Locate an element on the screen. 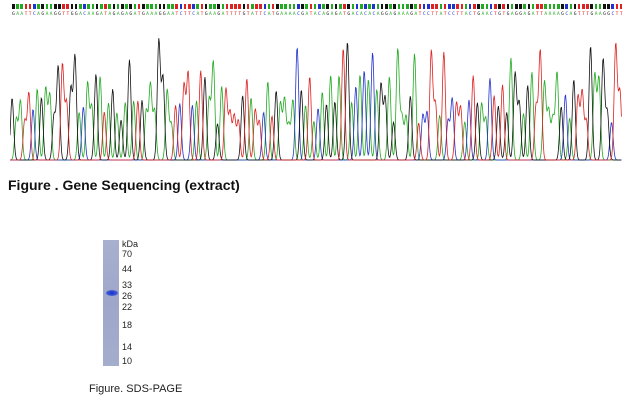 Image resolution: width=631 pixels, height=400 pixels. kda-unit-label: kDa is located at coordinates (130, 244).